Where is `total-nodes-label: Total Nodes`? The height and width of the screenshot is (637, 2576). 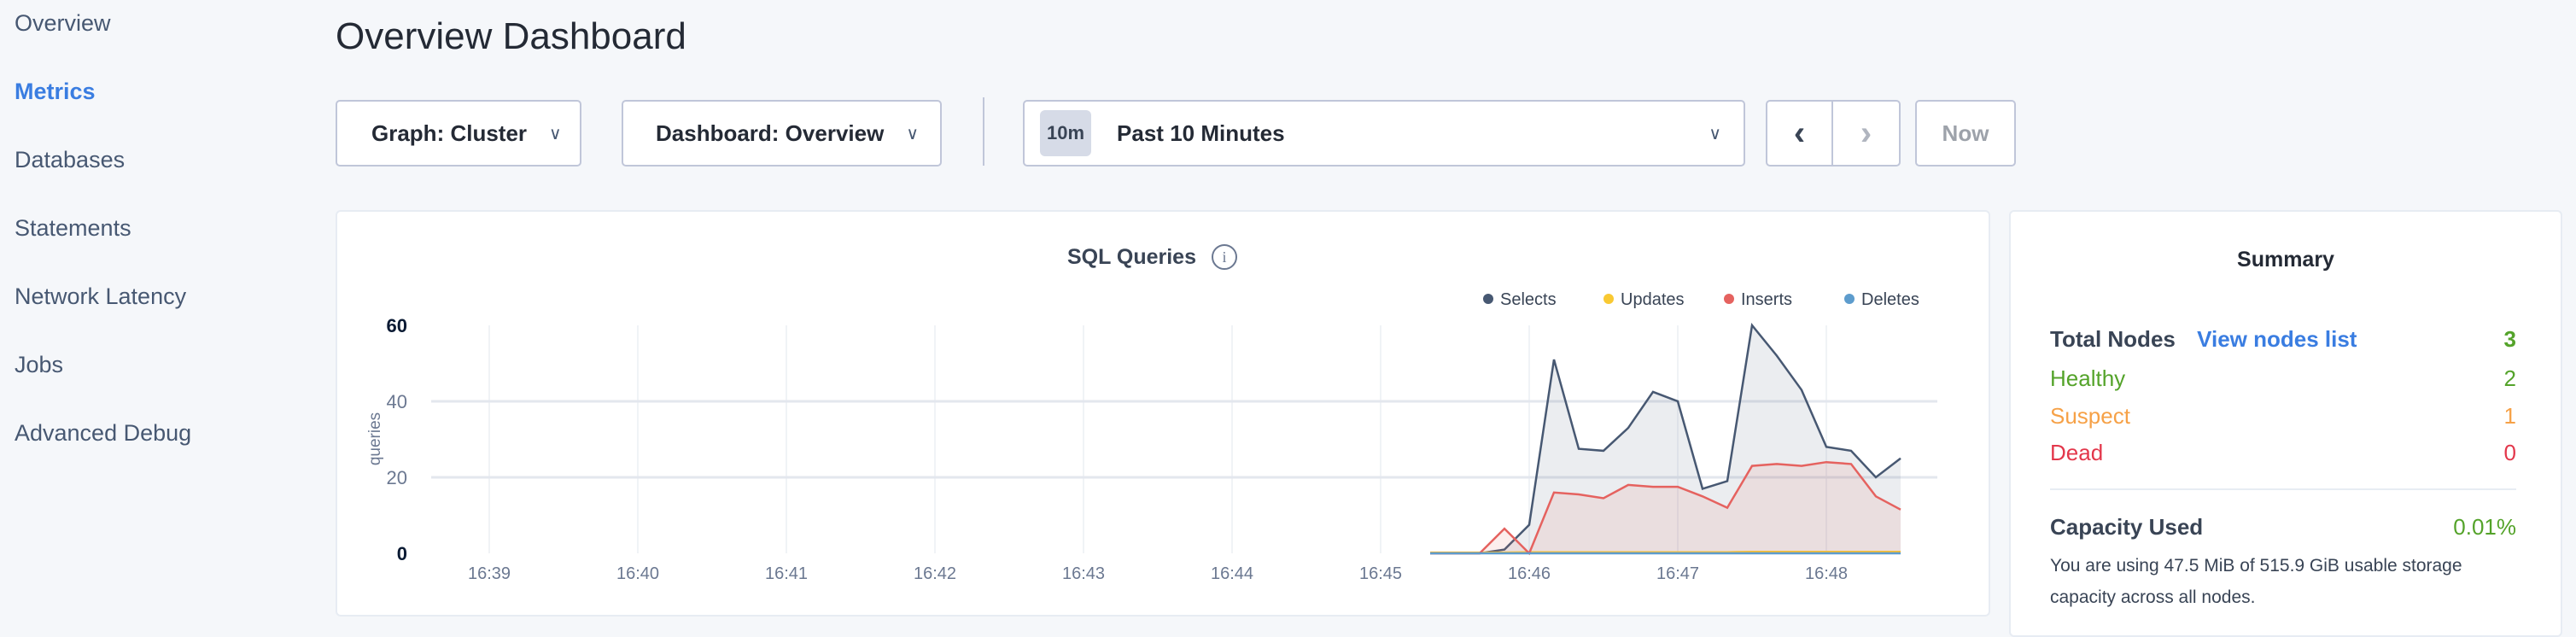
total-nodes-label: Total Nodes is located at coordinates (2113, 339).